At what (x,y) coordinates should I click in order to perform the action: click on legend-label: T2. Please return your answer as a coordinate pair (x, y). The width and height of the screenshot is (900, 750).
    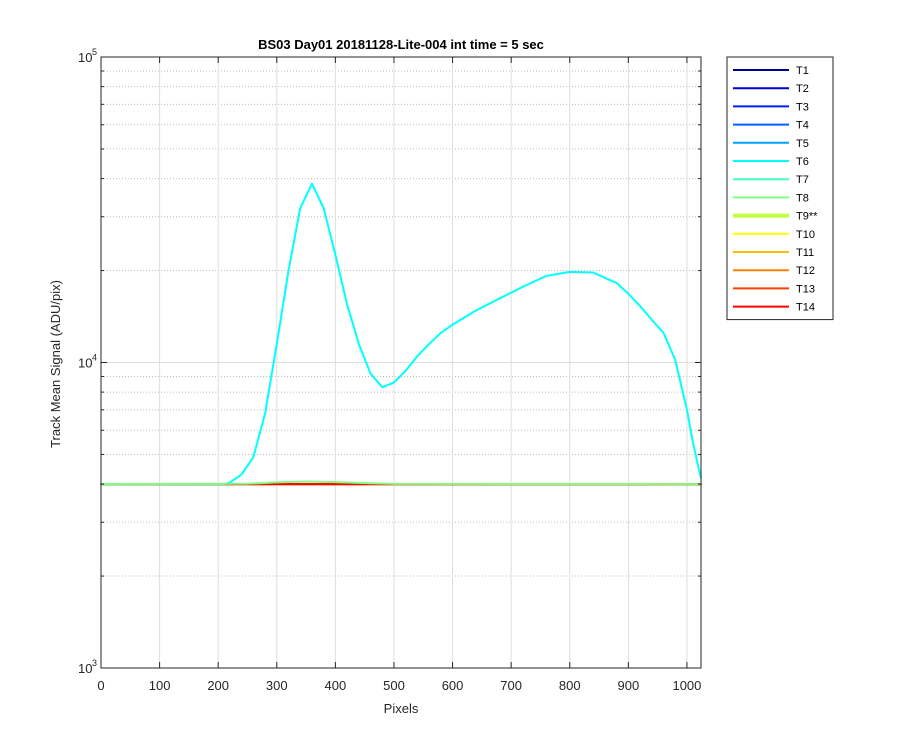
    Looking at the image, I should click on (802, 89).